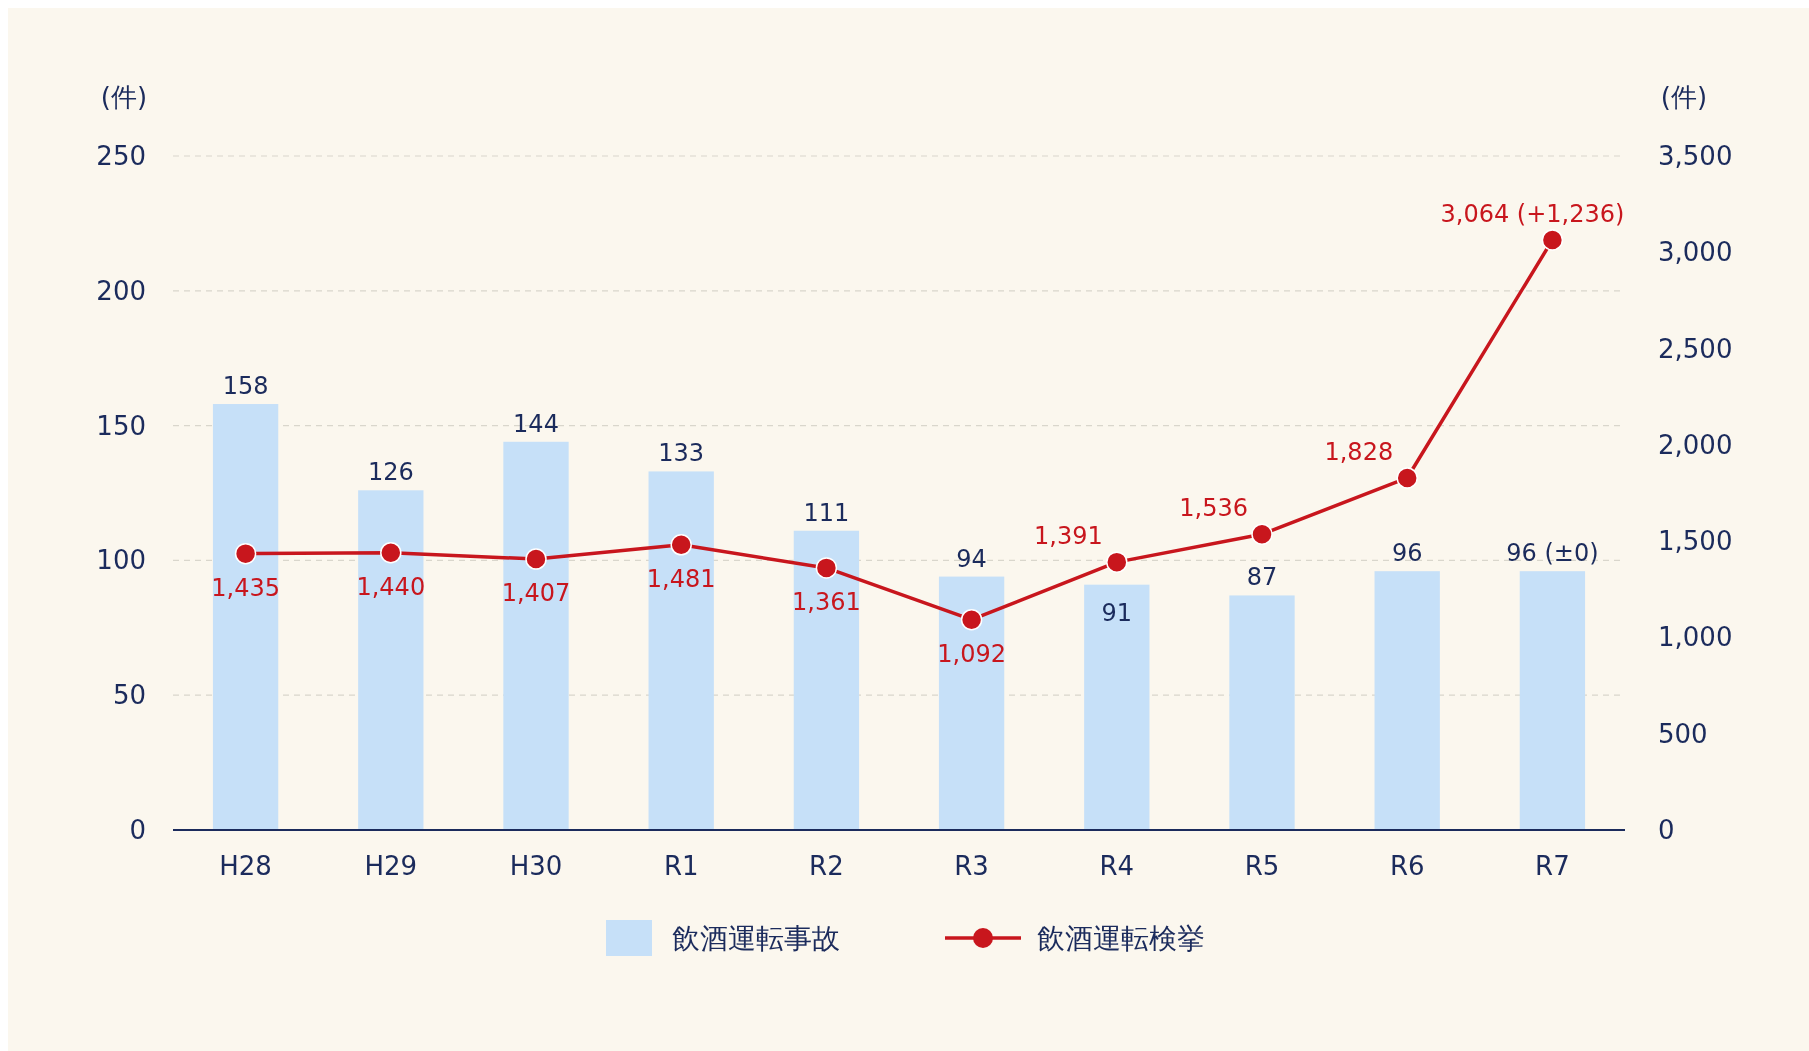 Image resolution: width=1809 pixels, height=1051 pixels. Describe the element at coordinates (129, 695) in the screenshot. I see `y-tick-label: 50` at that location.